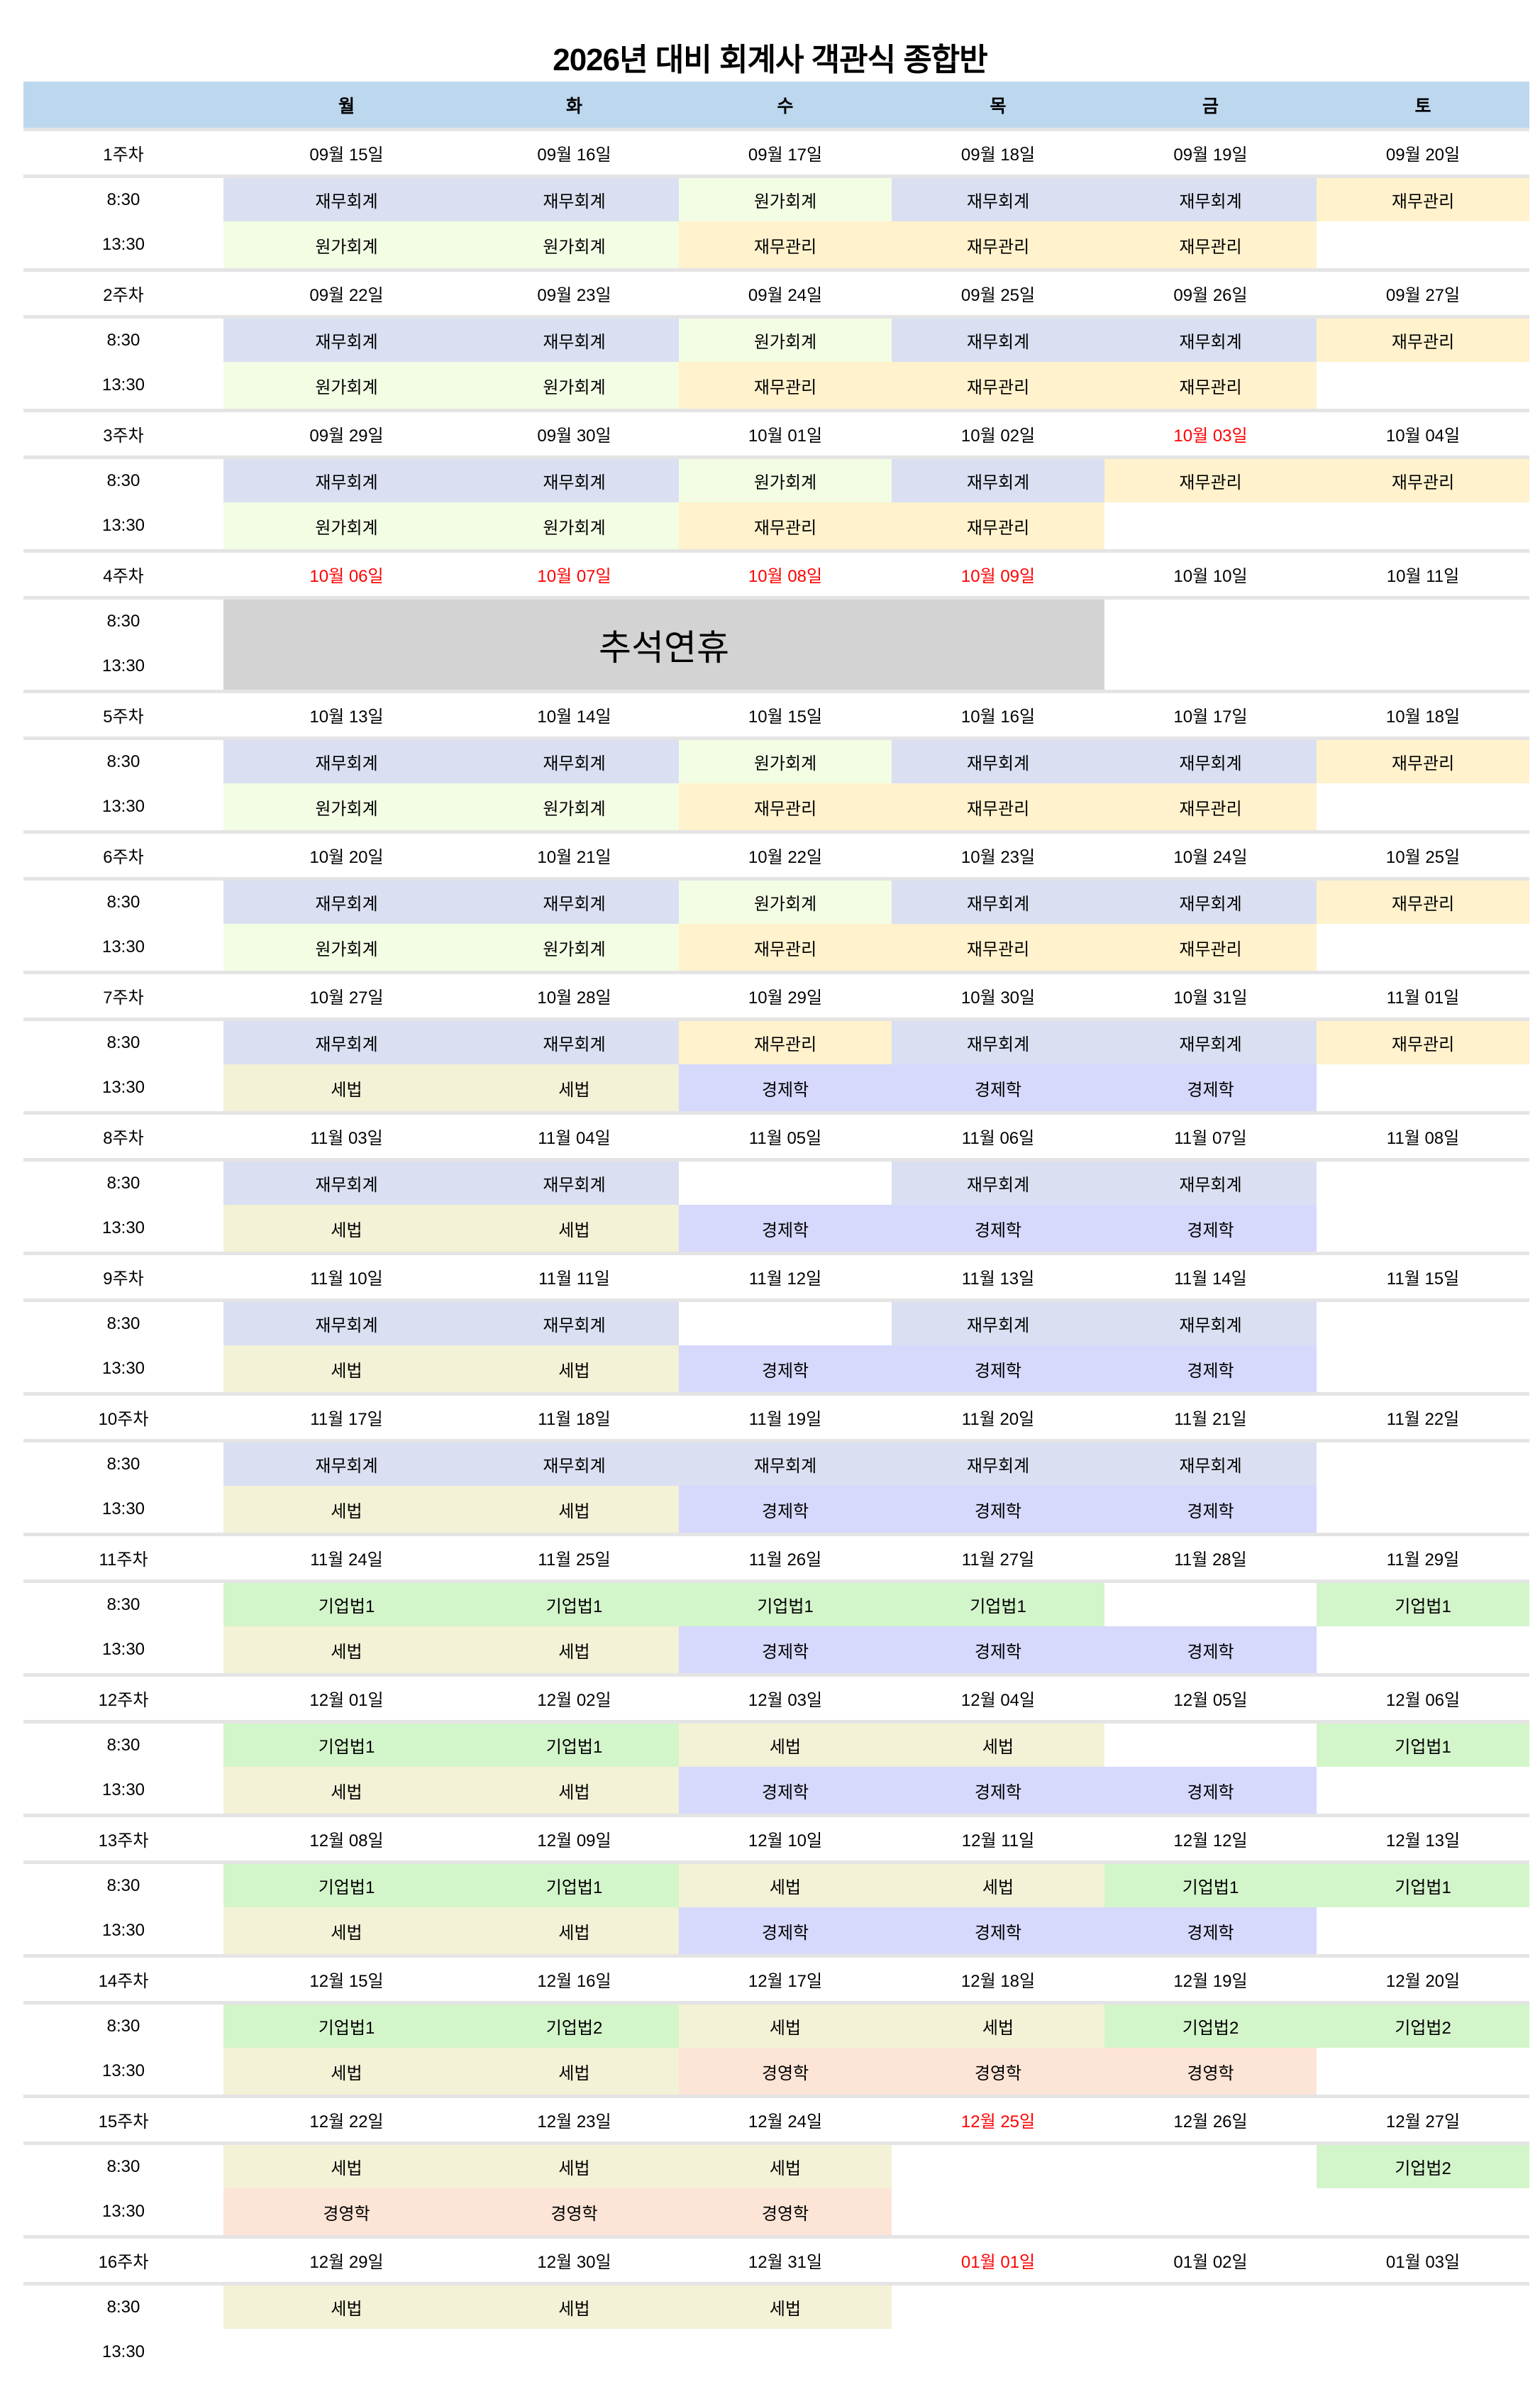 This screenshot has height=2399, width=1540. Describe the element at coordinates (1210, 857) in the screenshot. I see `date-cell: 10월 24일` at that location.